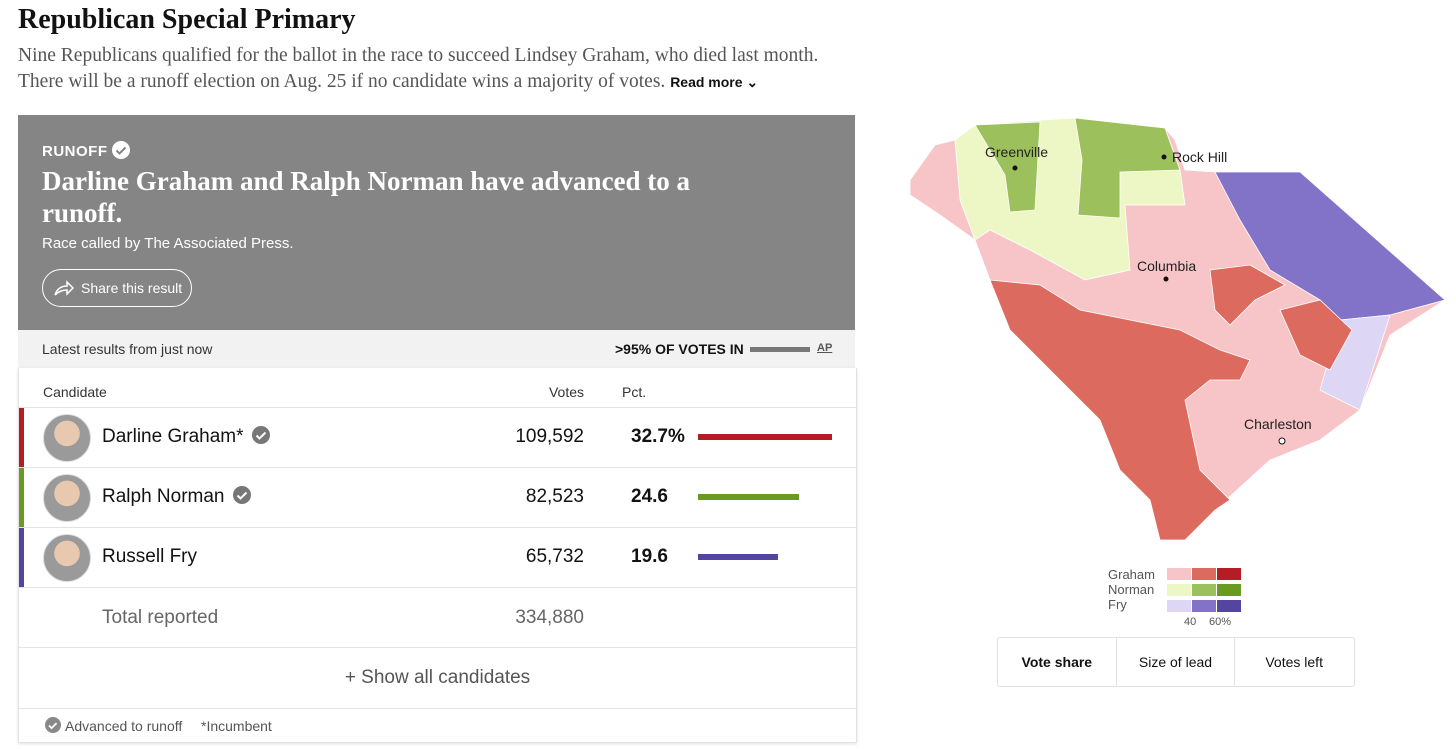 This screenshot has height=749, width=1456. I want to click on city: Columbia, so click(1166, 266).